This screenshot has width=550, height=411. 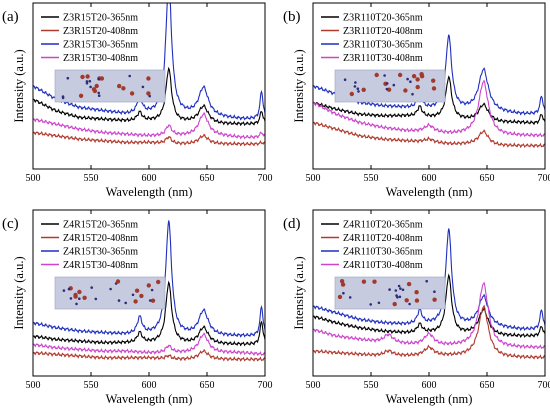 I want to click on x-axis-label: Wavelength (nm), so click(x=429, y=399).